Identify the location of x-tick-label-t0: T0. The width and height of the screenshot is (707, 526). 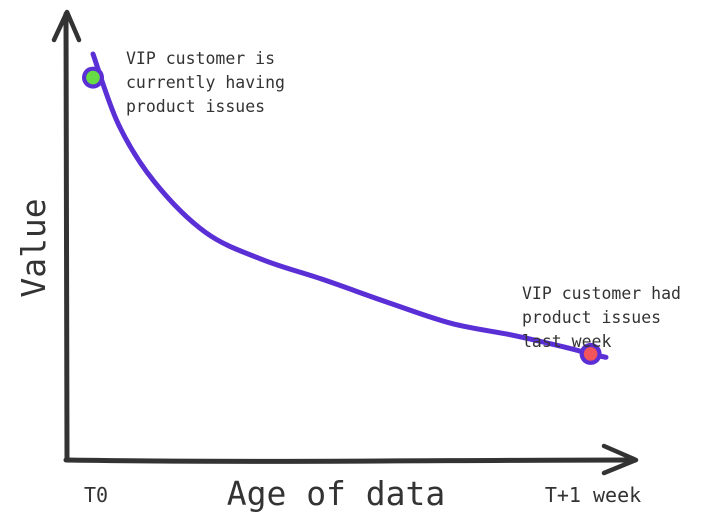
(96, 495).